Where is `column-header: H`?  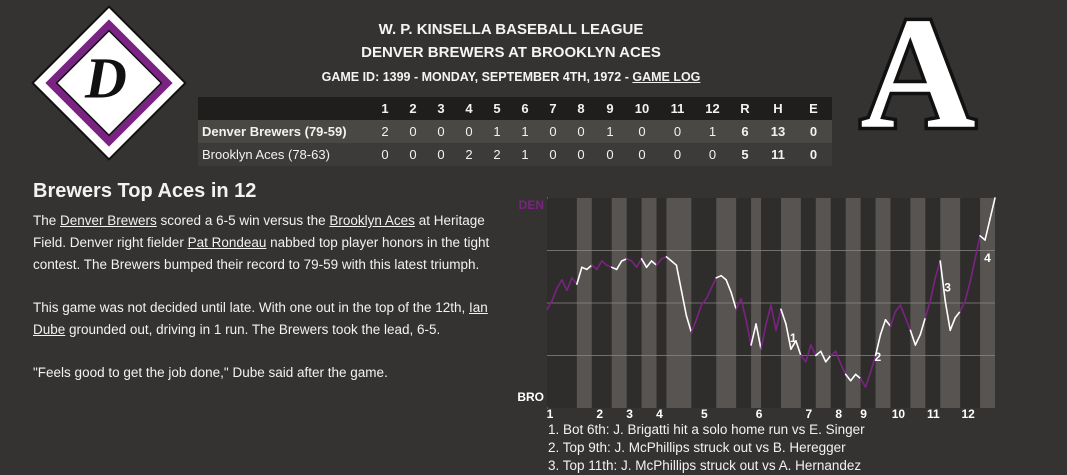 column-header: H is located at coordinates (778, 108).